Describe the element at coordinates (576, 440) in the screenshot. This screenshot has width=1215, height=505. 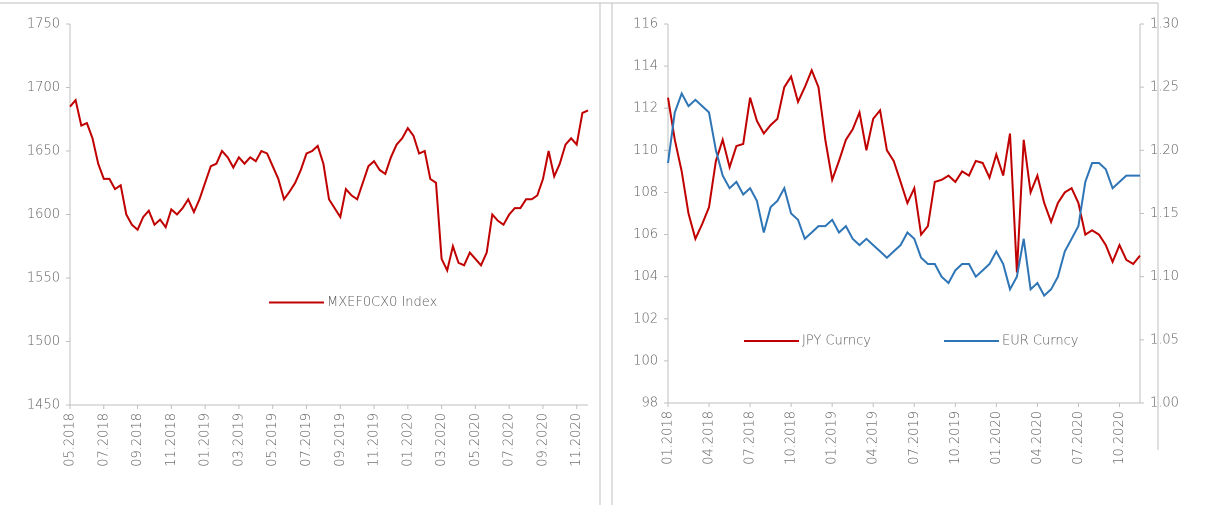
I see `x-tick-label: 11.2020` at that location.